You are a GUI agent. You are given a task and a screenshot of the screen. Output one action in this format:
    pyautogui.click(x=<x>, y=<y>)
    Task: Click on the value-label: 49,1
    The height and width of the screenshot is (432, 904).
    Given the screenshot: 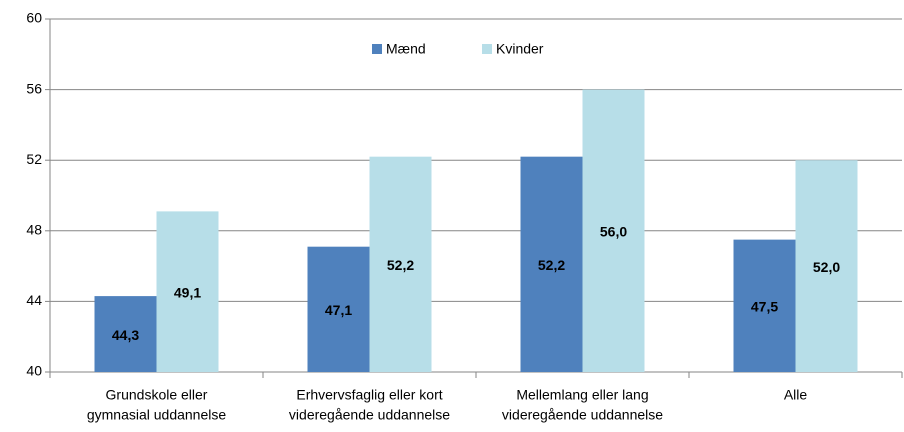 What is the action you would take?
    pyautogui.click(x=187, y=292)
    